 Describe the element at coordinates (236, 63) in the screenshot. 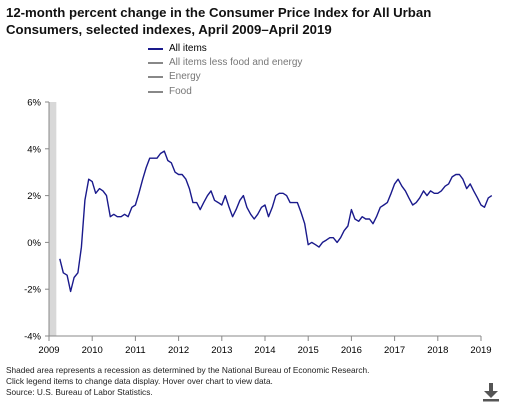

I see `legend-label: All items less food and energy` at that location.